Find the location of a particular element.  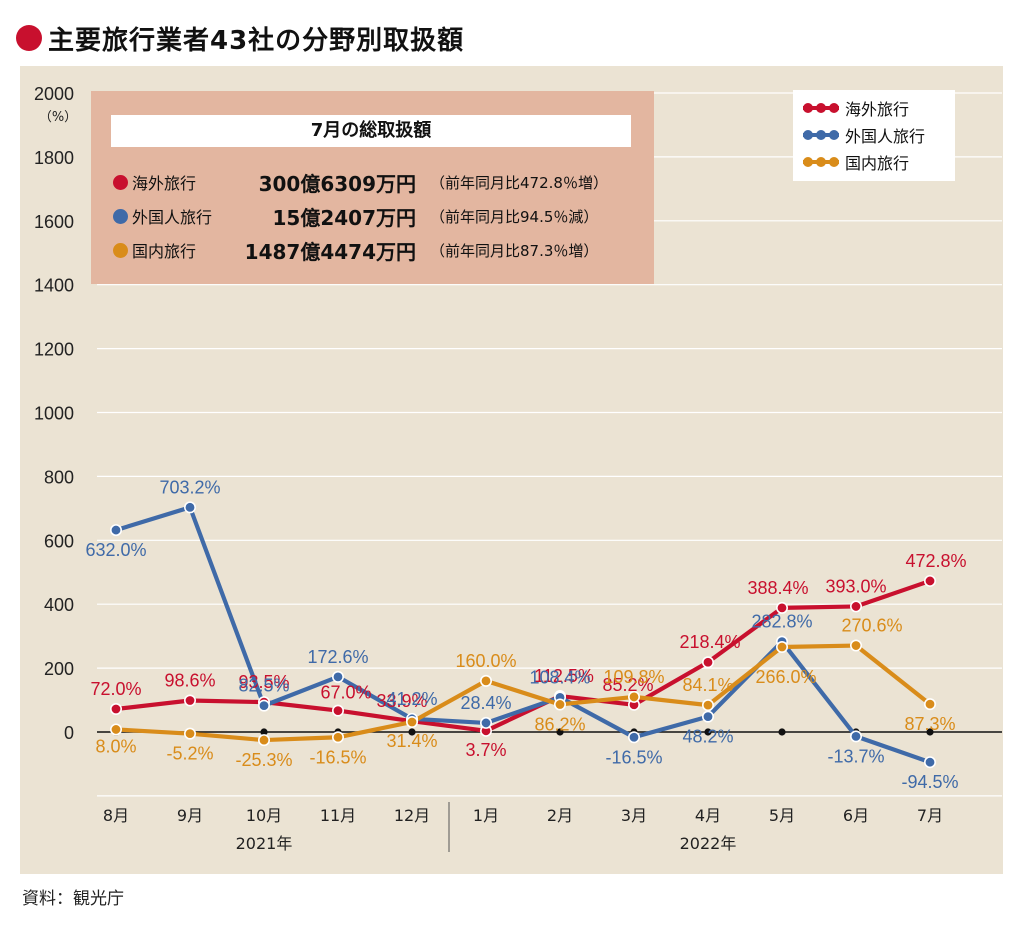

x-tick-label: 4月 is located at coordinates (708, 815).